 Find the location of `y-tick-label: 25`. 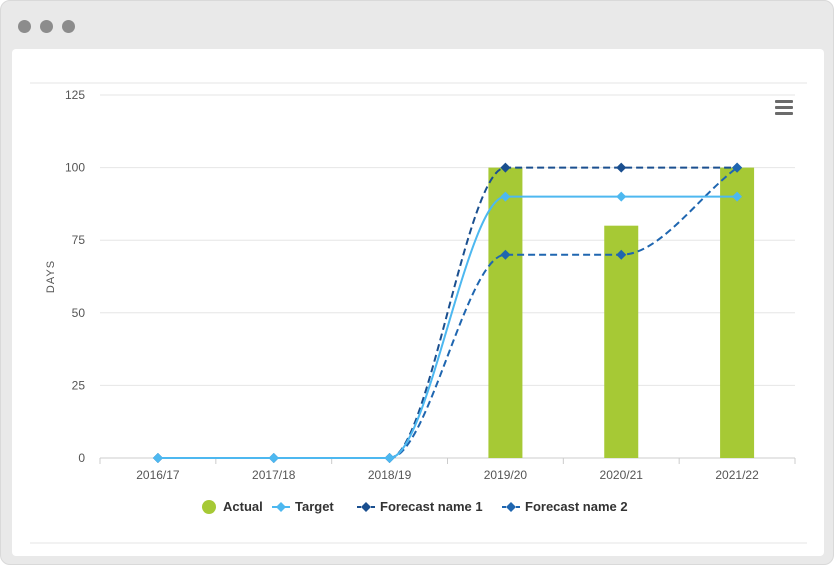

y-tick-label: 25 is located at coordinates (79, 385).